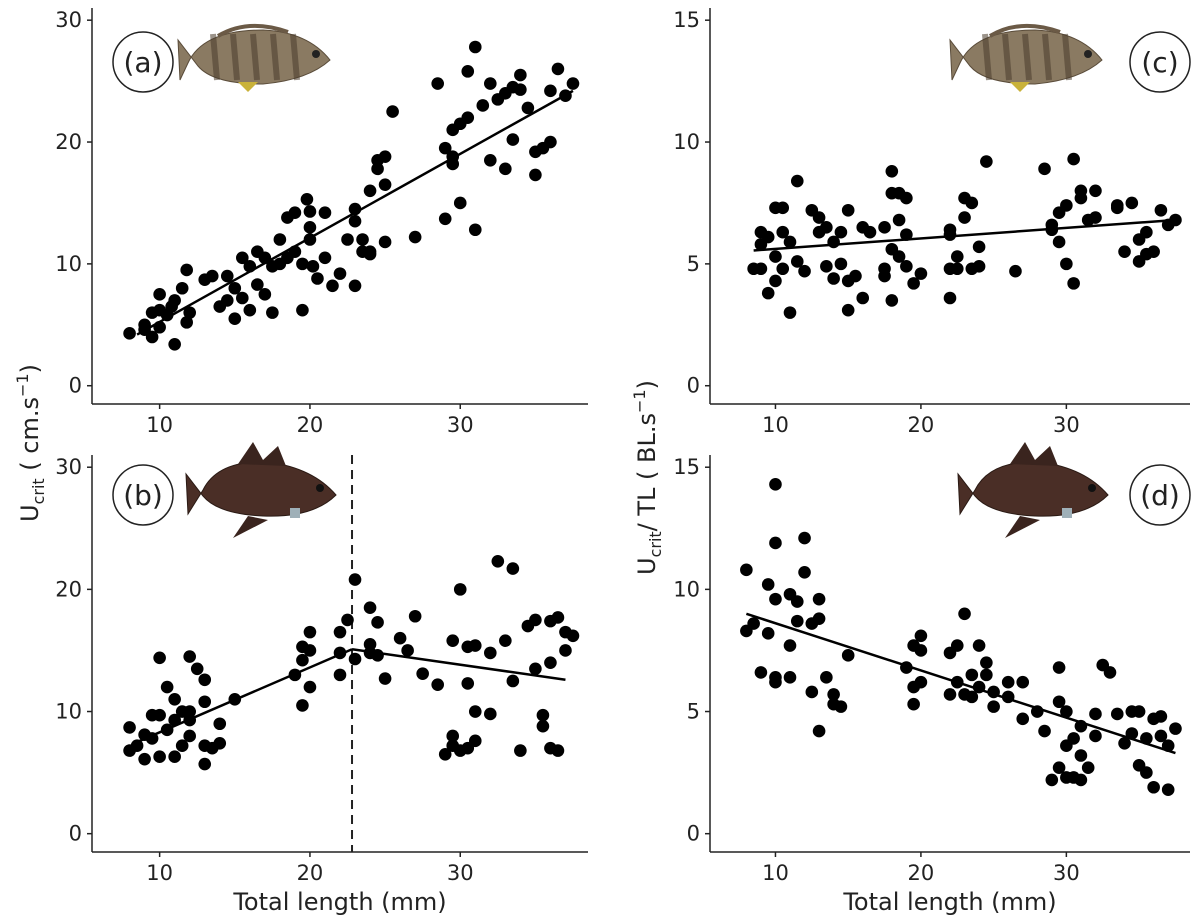 This screenshot has width=1201, height=915. What do you see at coordinates (22, 385) in the screenshot?
I see `y-axis-title-left-sup: −1` at bounding box center [22, 385].